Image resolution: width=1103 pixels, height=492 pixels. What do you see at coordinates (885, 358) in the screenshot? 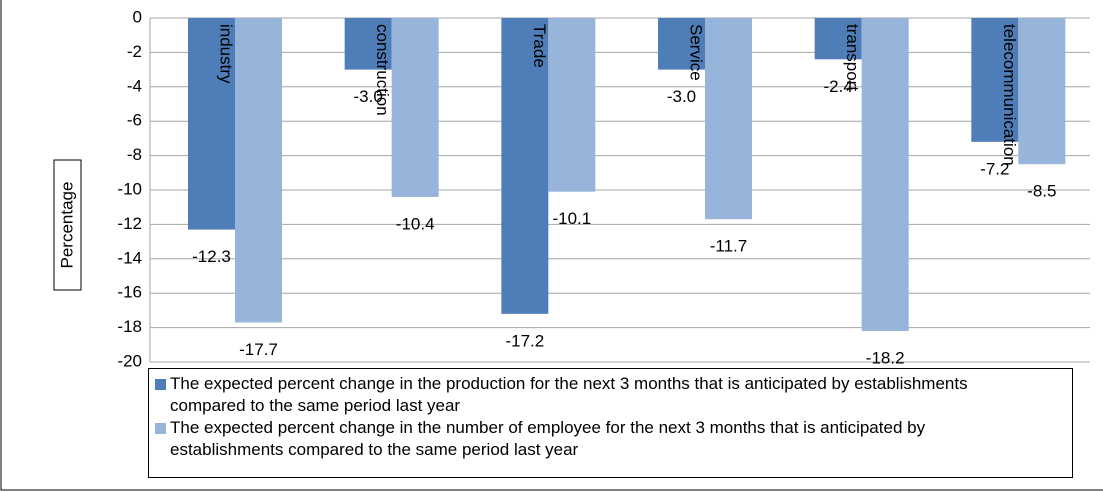
I see `data-label: -18.2` at bounding box center [885, 358].